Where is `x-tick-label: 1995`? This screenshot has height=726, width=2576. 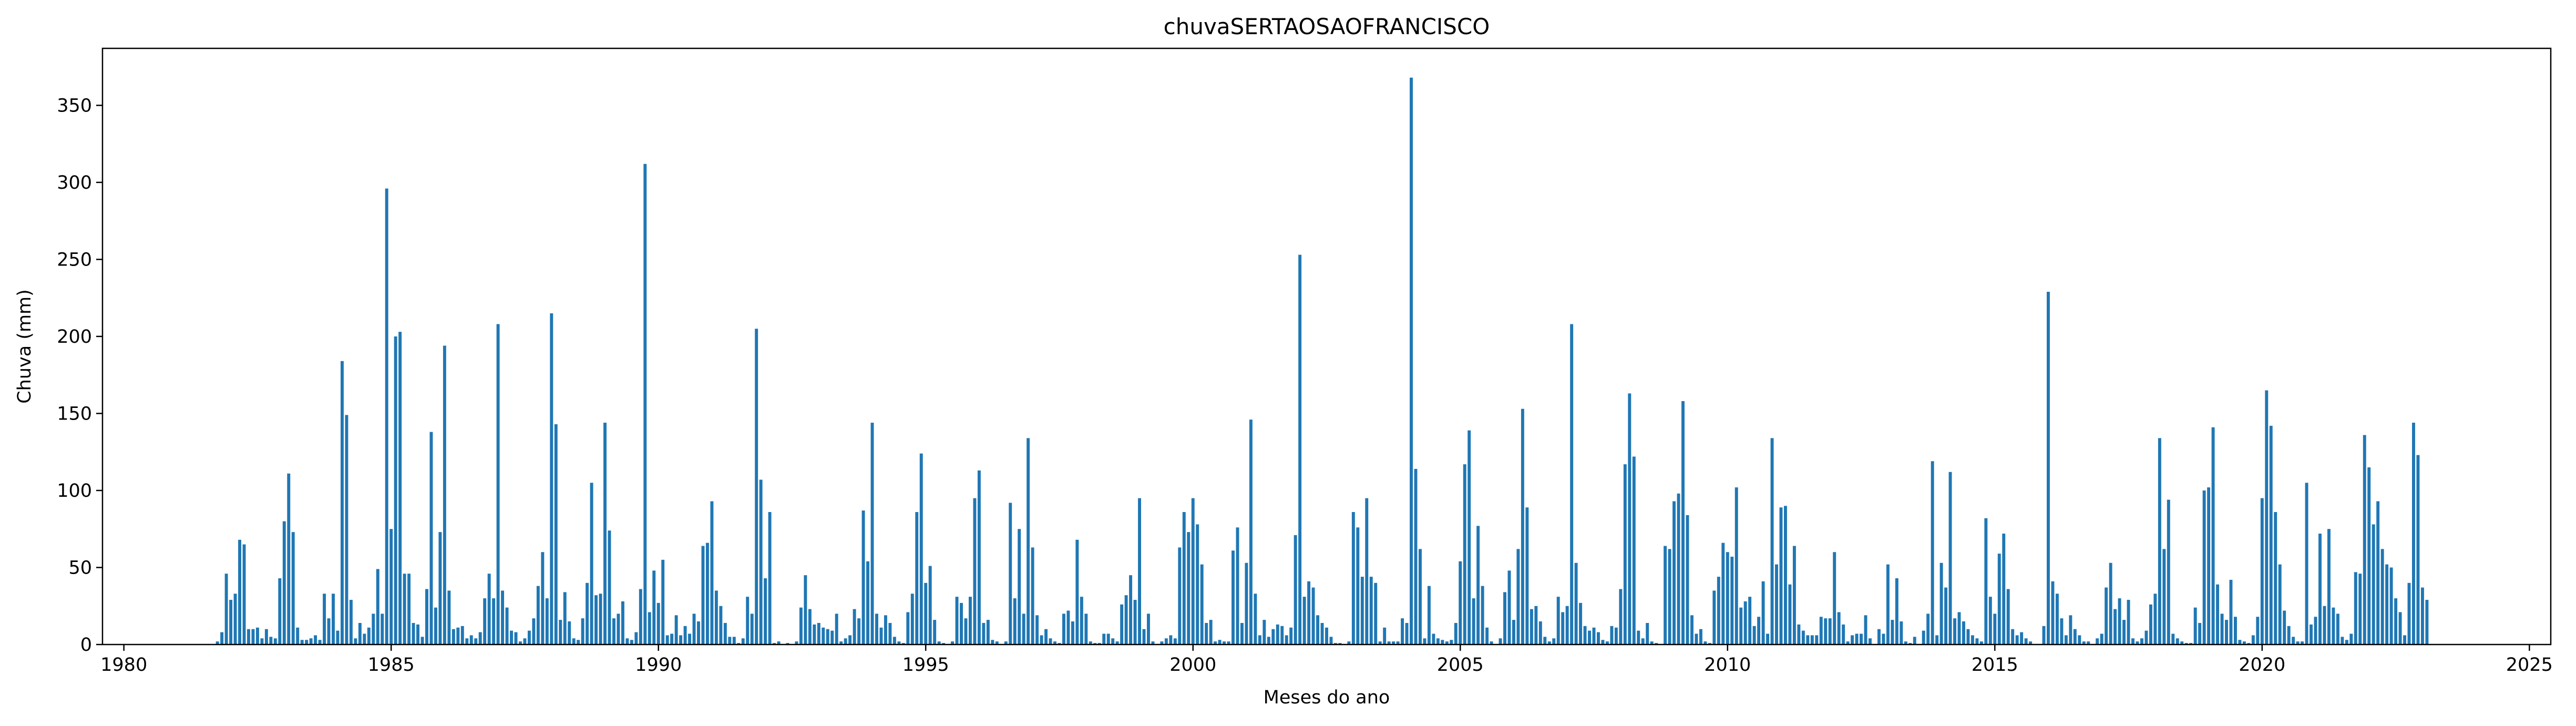 x-tick-label: 1995 is located at coordinates (925, 665).